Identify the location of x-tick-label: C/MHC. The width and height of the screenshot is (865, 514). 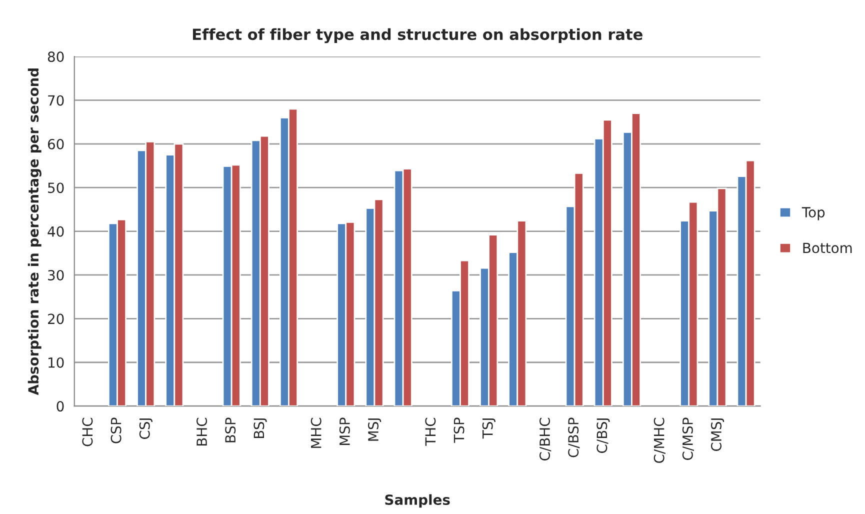
(660, 440).